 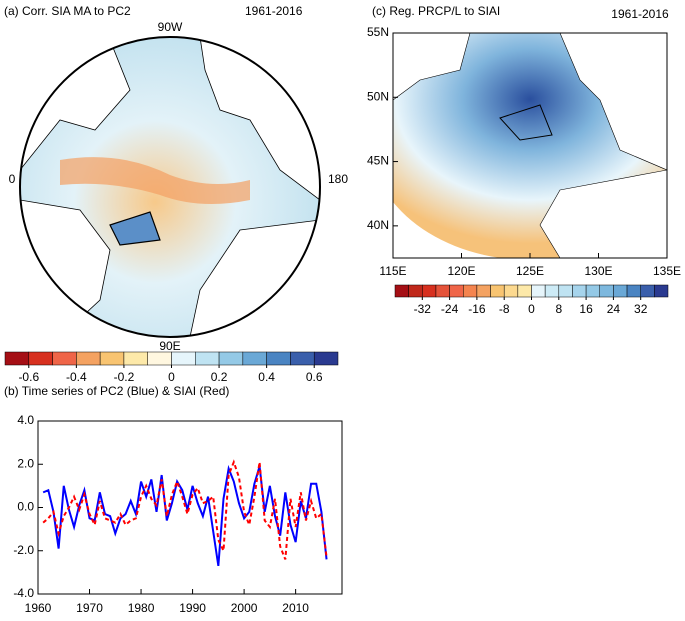 I want to click on longitude-label: 180, so click(x=338, y=179).